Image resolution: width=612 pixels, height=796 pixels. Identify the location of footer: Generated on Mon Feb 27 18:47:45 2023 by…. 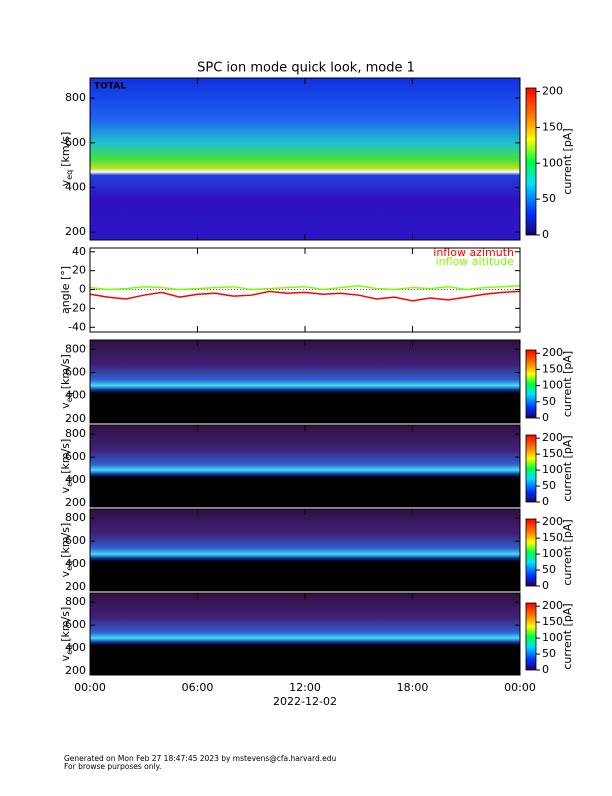
(200, 758).